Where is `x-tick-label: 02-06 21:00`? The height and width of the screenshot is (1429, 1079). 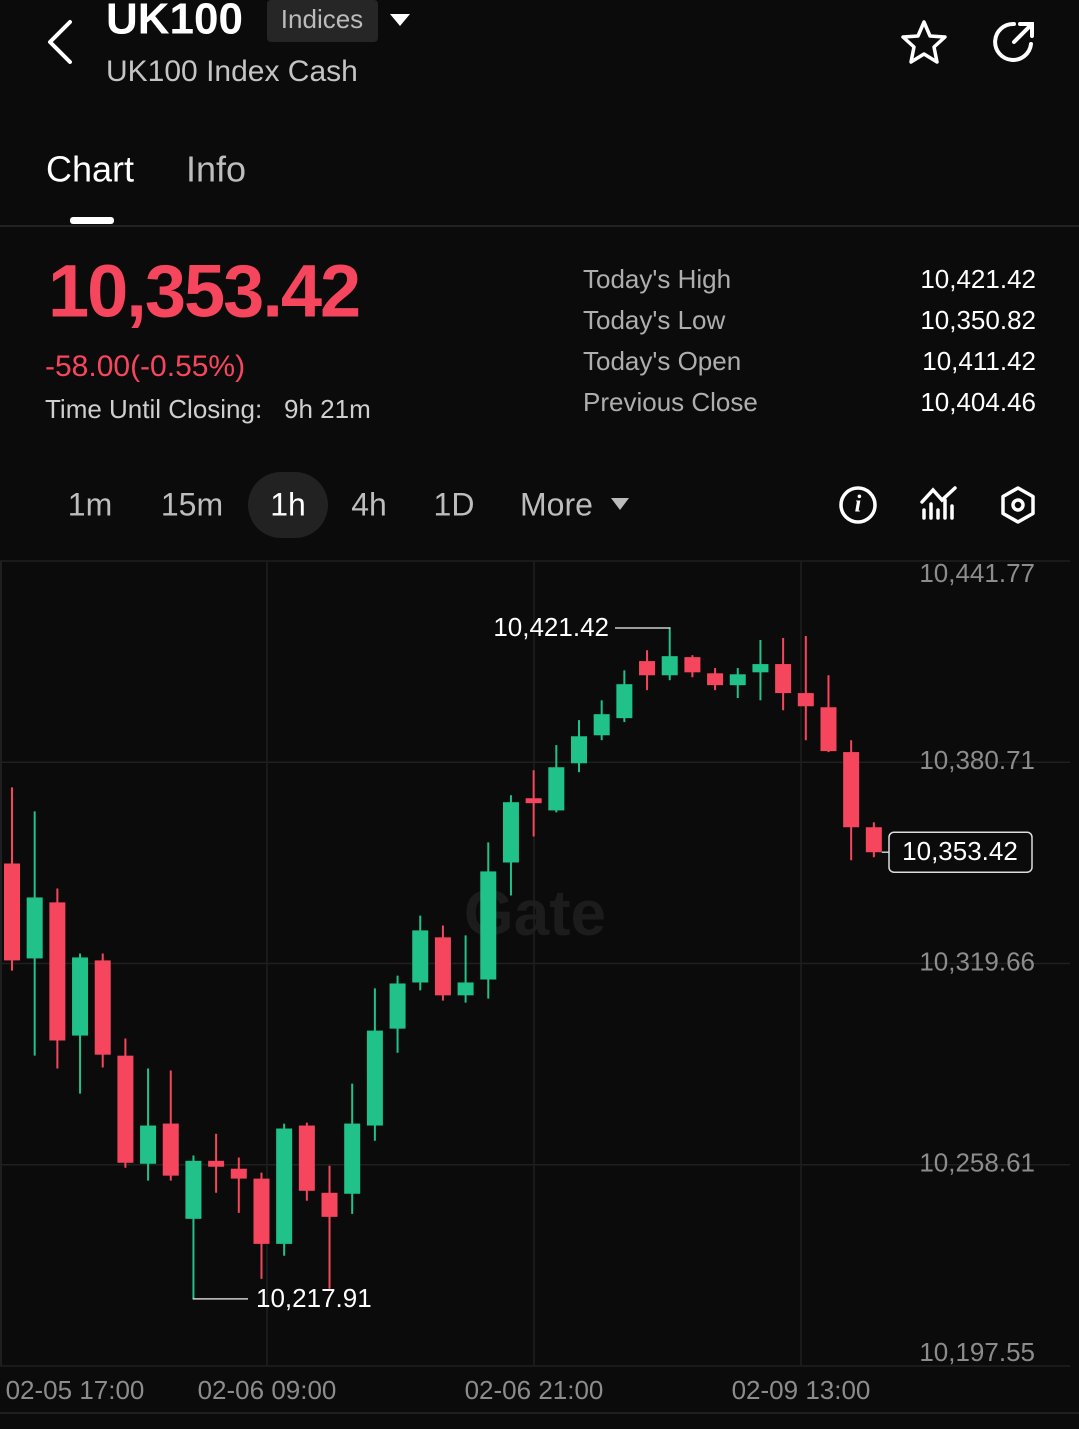 x-tick-label: 02-06 21:00 is located at coordinates (534, 1390).